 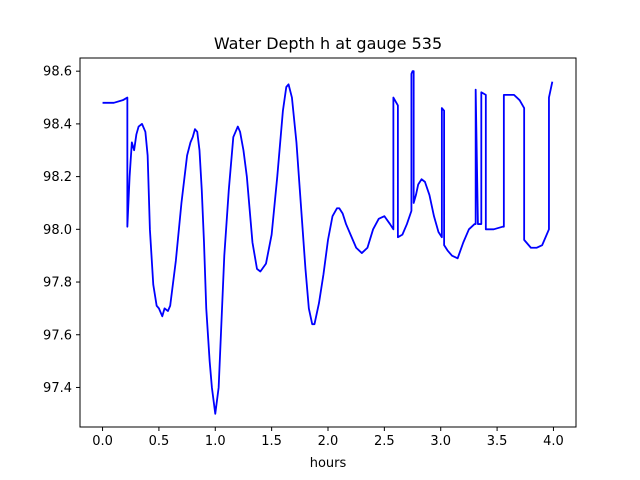 What do you see at coordinates (440, 441) in the screenshot?
I see `x-tick-label: 3.0` at bounding box center [440, 441].